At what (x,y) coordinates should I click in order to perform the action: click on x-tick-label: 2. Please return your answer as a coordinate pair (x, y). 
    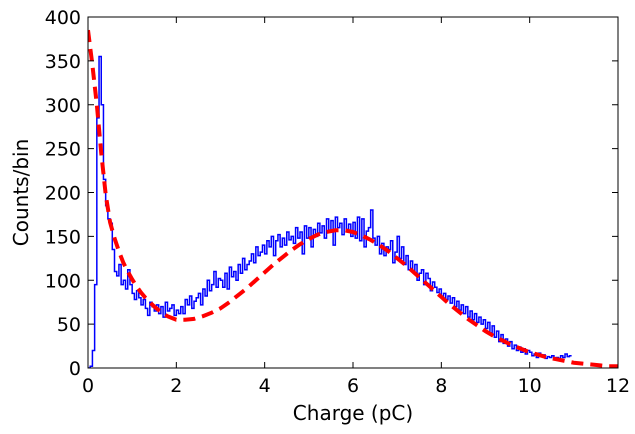
    Looking at the image, I should click on (176, 386).